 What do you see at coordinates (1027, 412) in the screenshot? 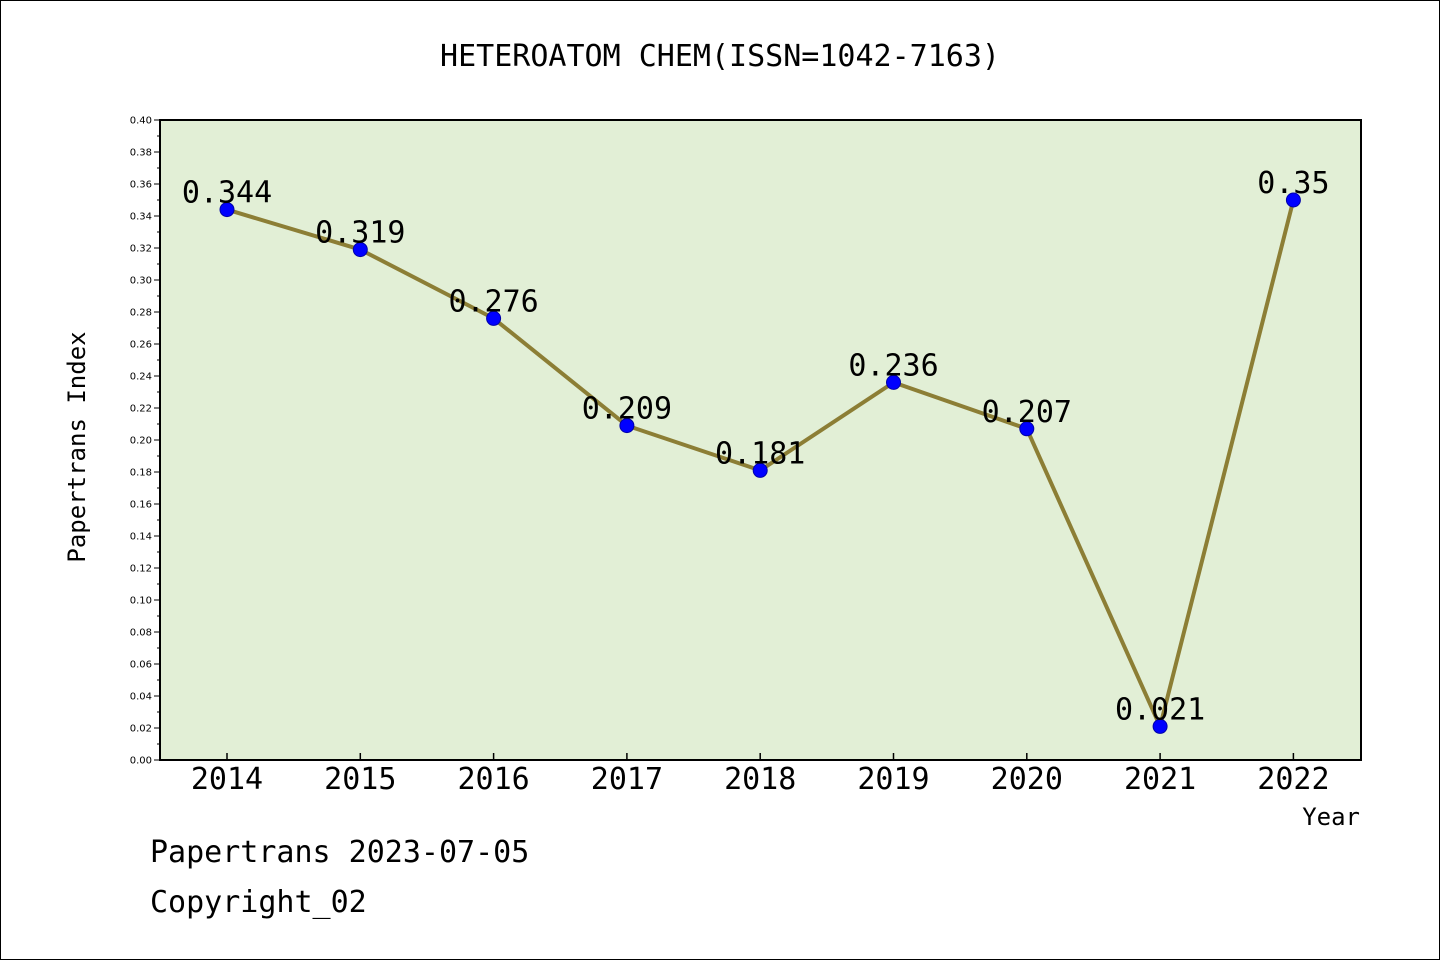
I see `data-label: 0.207` at bounding box center [1027, 412].